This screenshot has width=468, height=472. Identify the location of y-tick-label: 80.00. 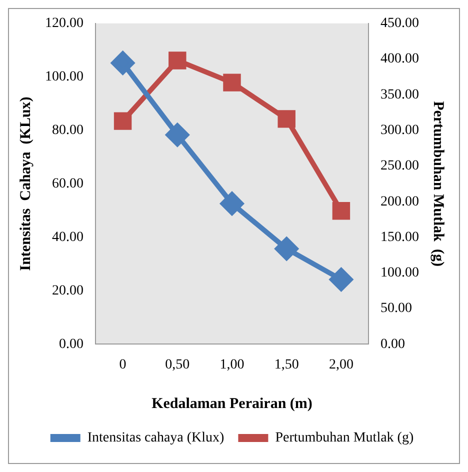
(68, 130).